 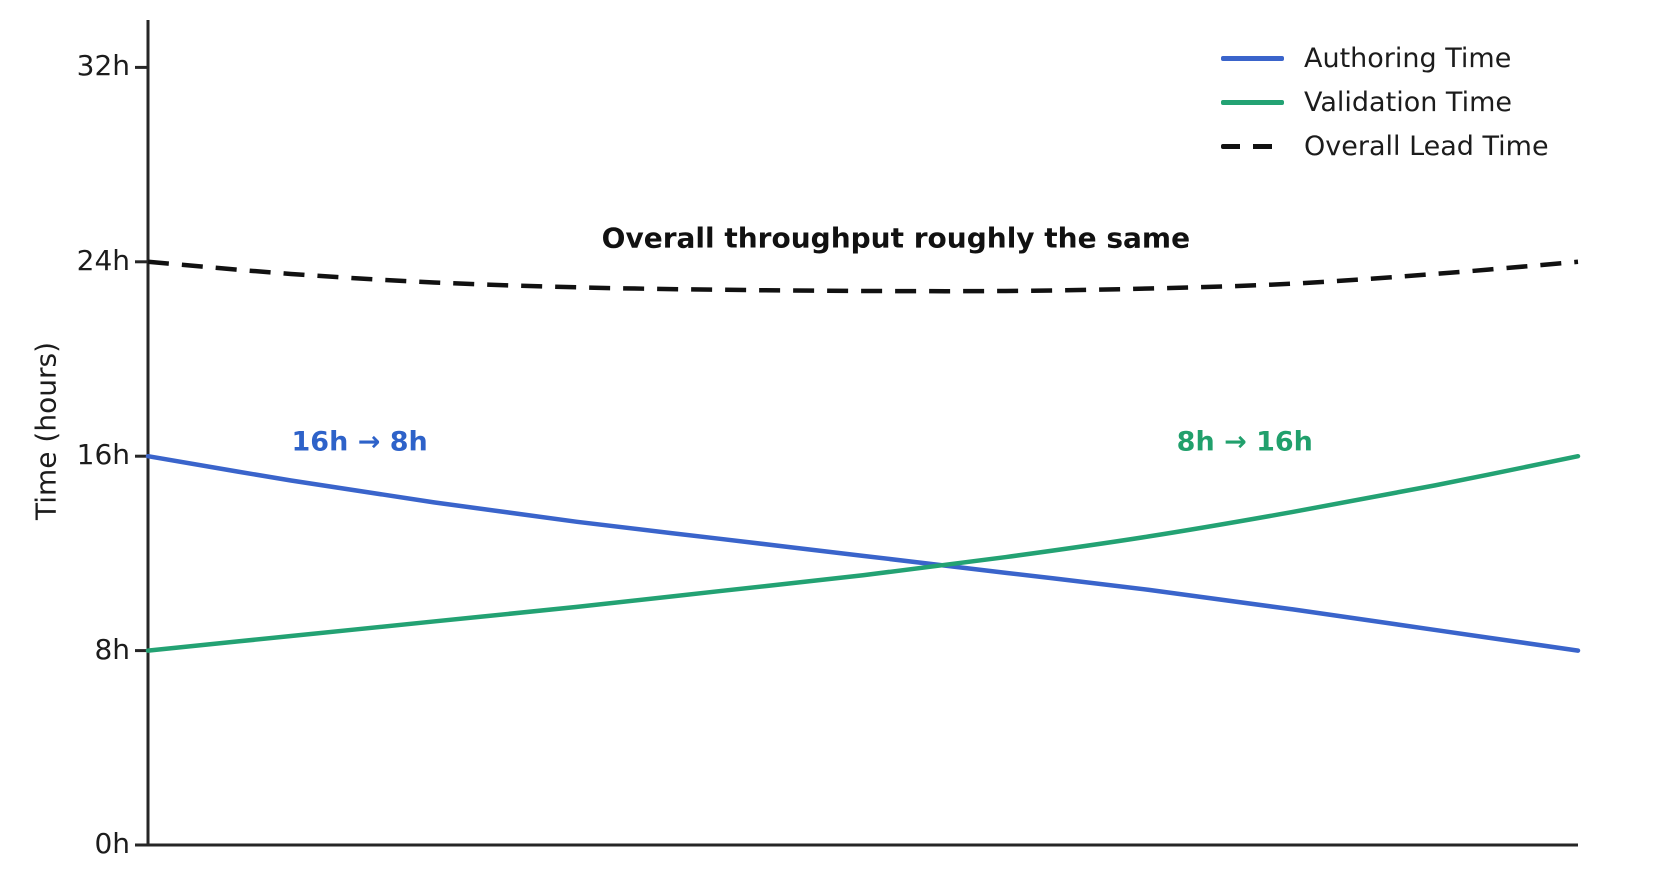 I want to click on legend-label: Authoring Time, so click(x=1408, y=58).